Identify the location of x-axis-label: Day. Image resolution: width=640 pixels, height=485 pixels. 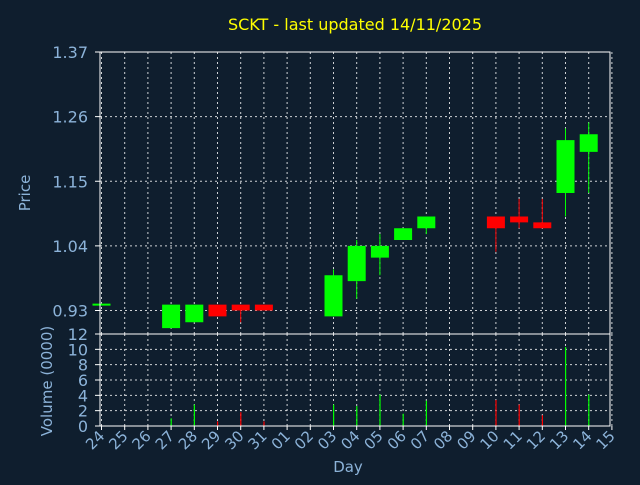
(348, 467).